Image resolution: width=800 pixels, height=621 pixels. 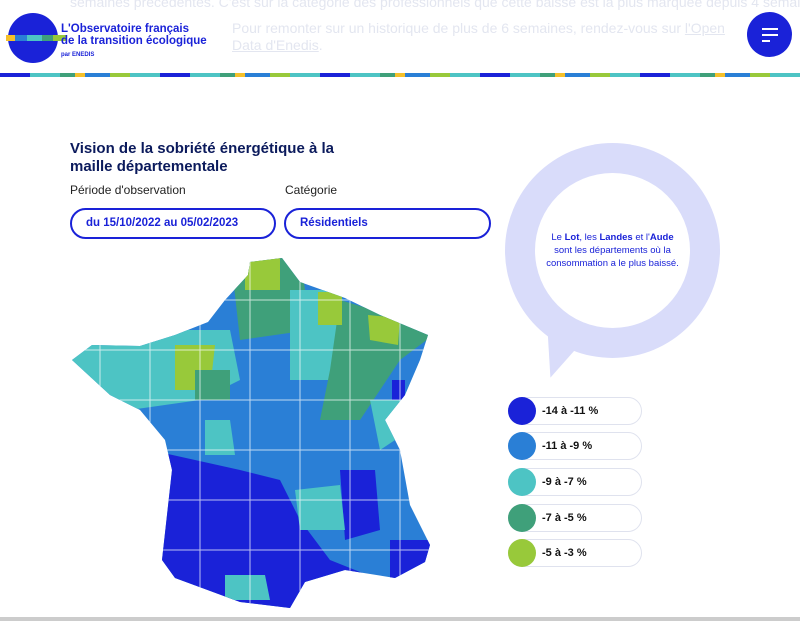 What do you see at coordinates (570, 411) in the screenshot?
I see `legend-label: -14 à -11 %` at bounding box center [570, 411].